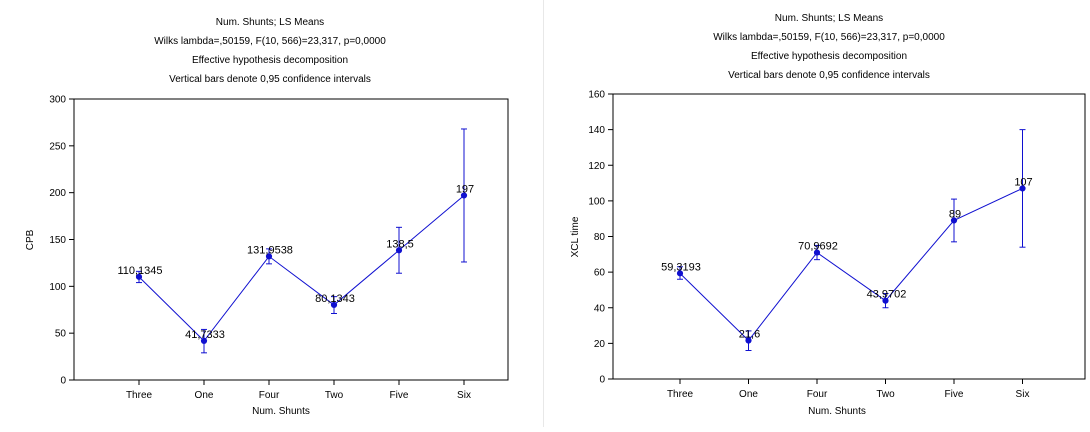  I want to click on y-tick-label: 160, so click(596, 95).